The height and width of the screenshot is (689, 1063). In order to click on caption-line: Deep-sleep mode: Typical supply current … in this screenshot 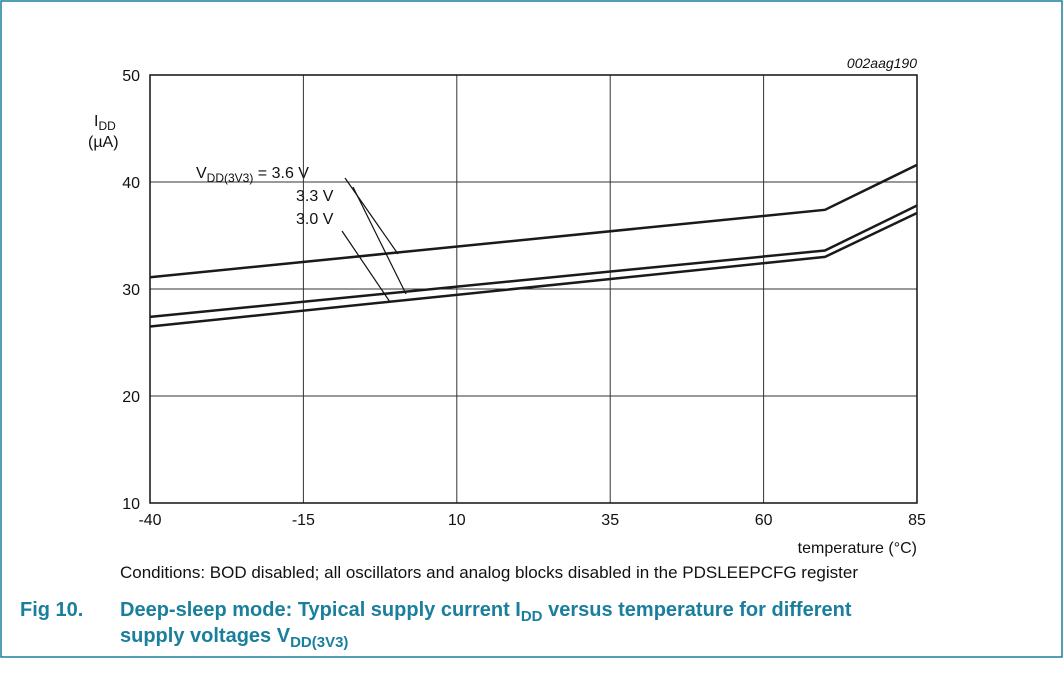, I will do `click(486, 612)`.